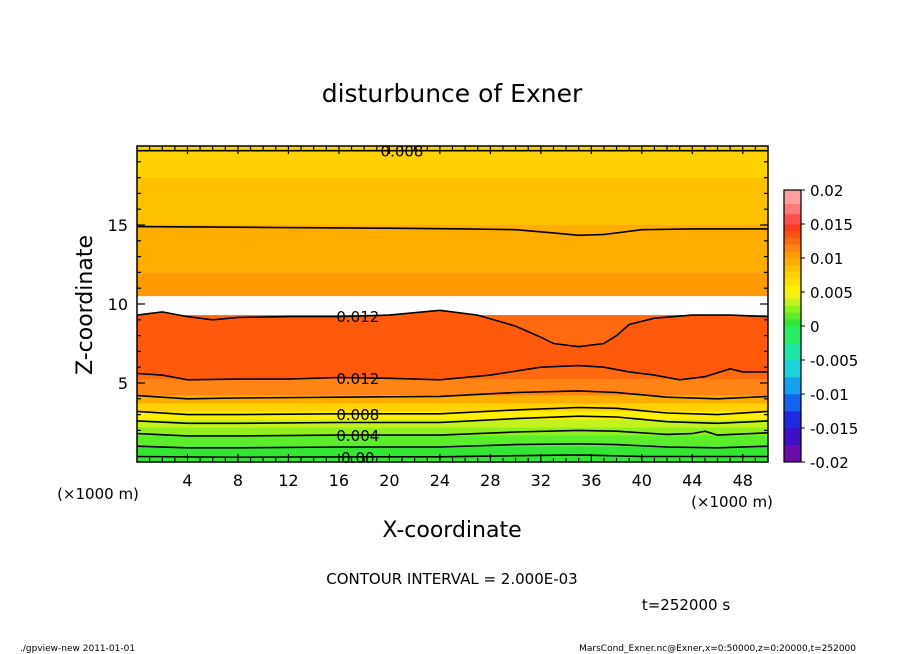 The height and width of the screenshot is (654, 904). Describe the element at coordinates (490, 480) in the screenshot. I see `x-tick-label: 28` at that location.